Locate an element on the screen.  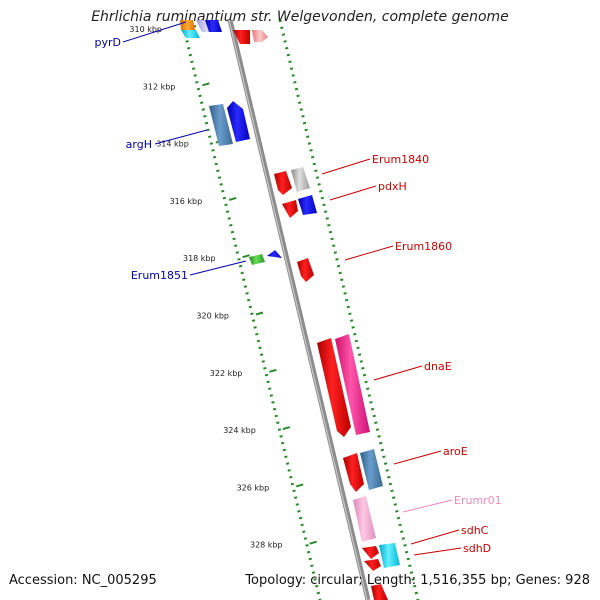
gene-dnaE-red is located at coordinates (334, 387).